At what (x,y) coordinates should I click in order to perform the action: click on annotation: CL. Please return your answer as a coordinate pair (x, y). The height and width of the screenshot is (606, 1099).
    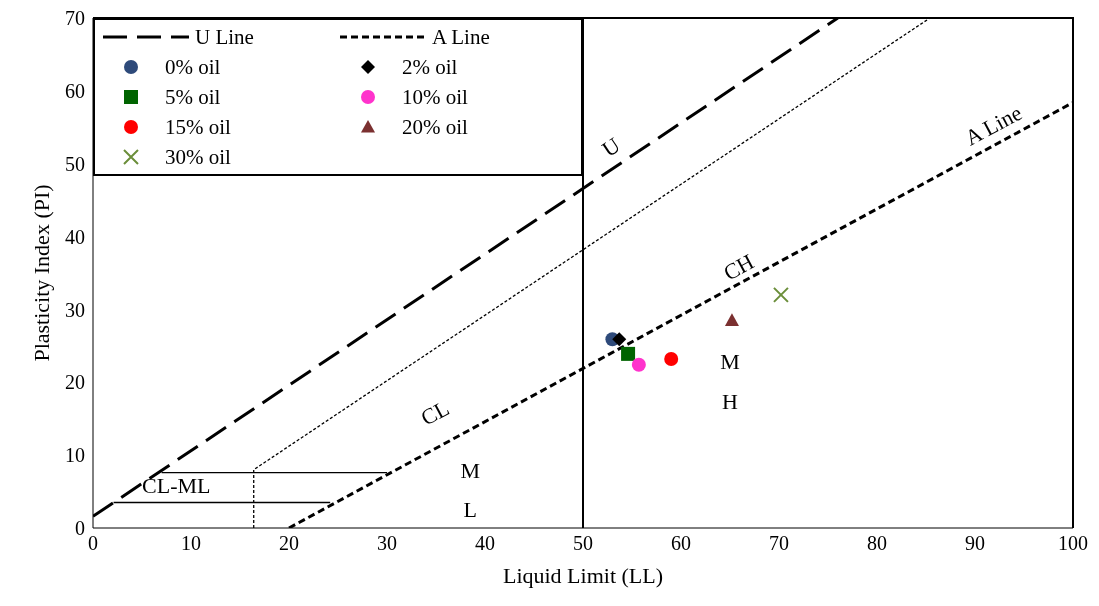
    Looking at the image, I should click on (435, 413).